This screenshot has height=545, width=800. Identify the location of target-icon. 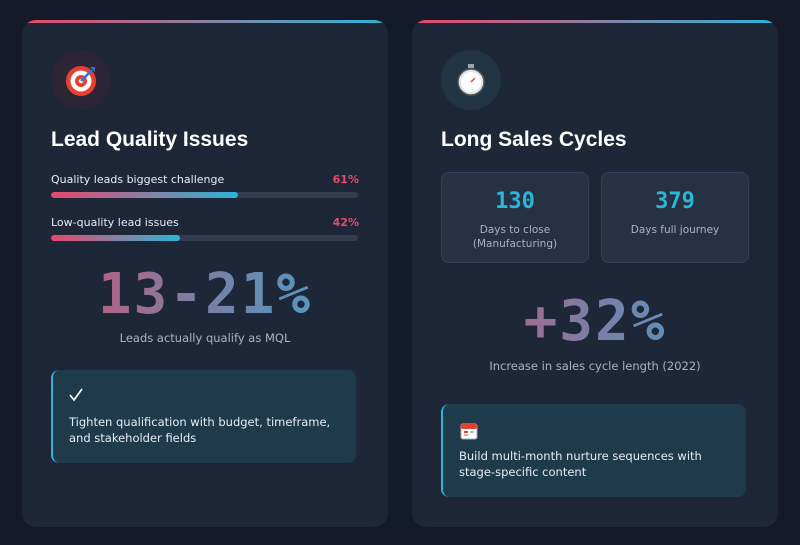
(81, 81).